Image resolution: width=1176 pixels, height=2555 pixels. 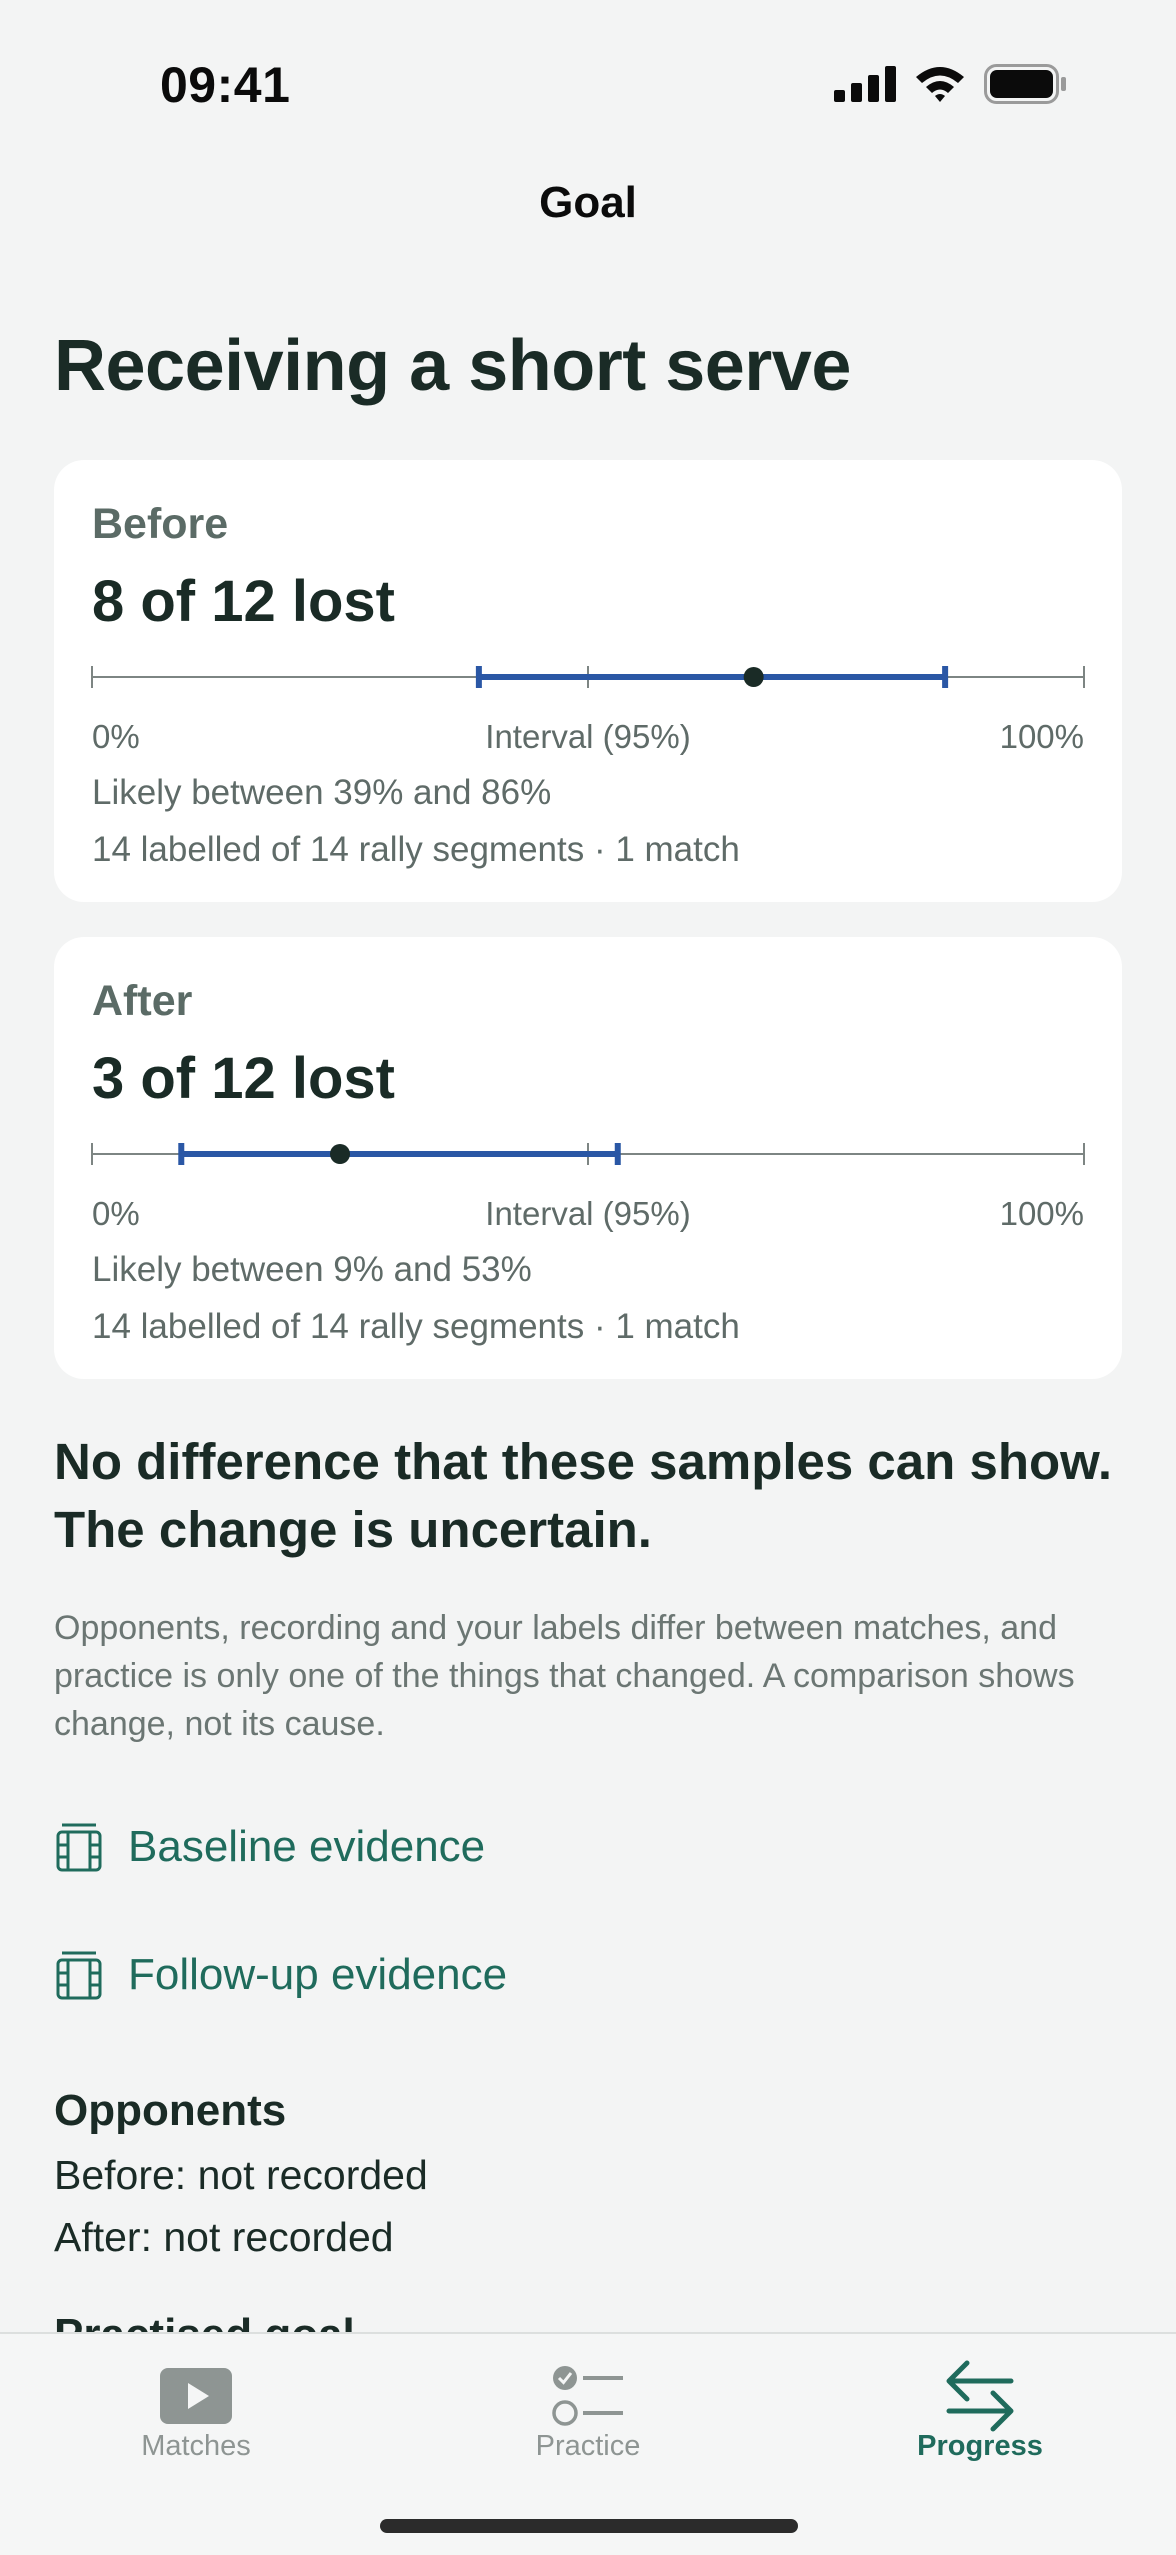 I want to click on page-title: Receiving a short serve, so click(x=452, y=366).